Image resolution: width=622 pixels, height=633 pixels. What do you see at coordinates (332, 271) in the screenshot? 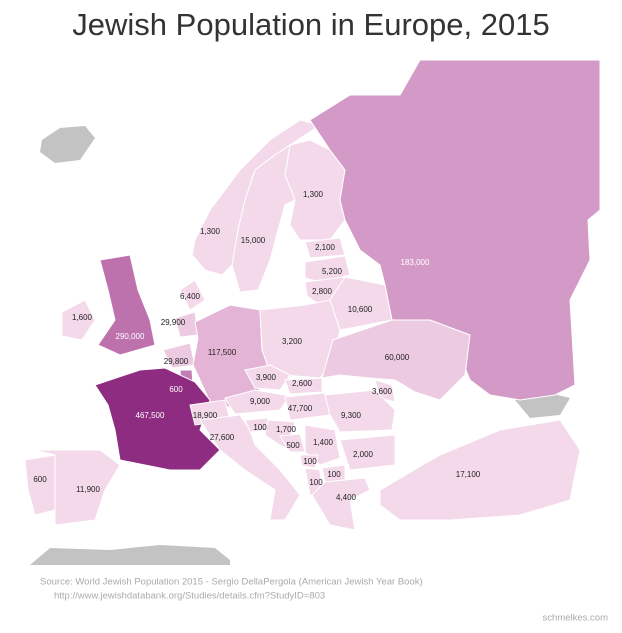
I see `region-label: 5,200` at bounding box center [332, 271].